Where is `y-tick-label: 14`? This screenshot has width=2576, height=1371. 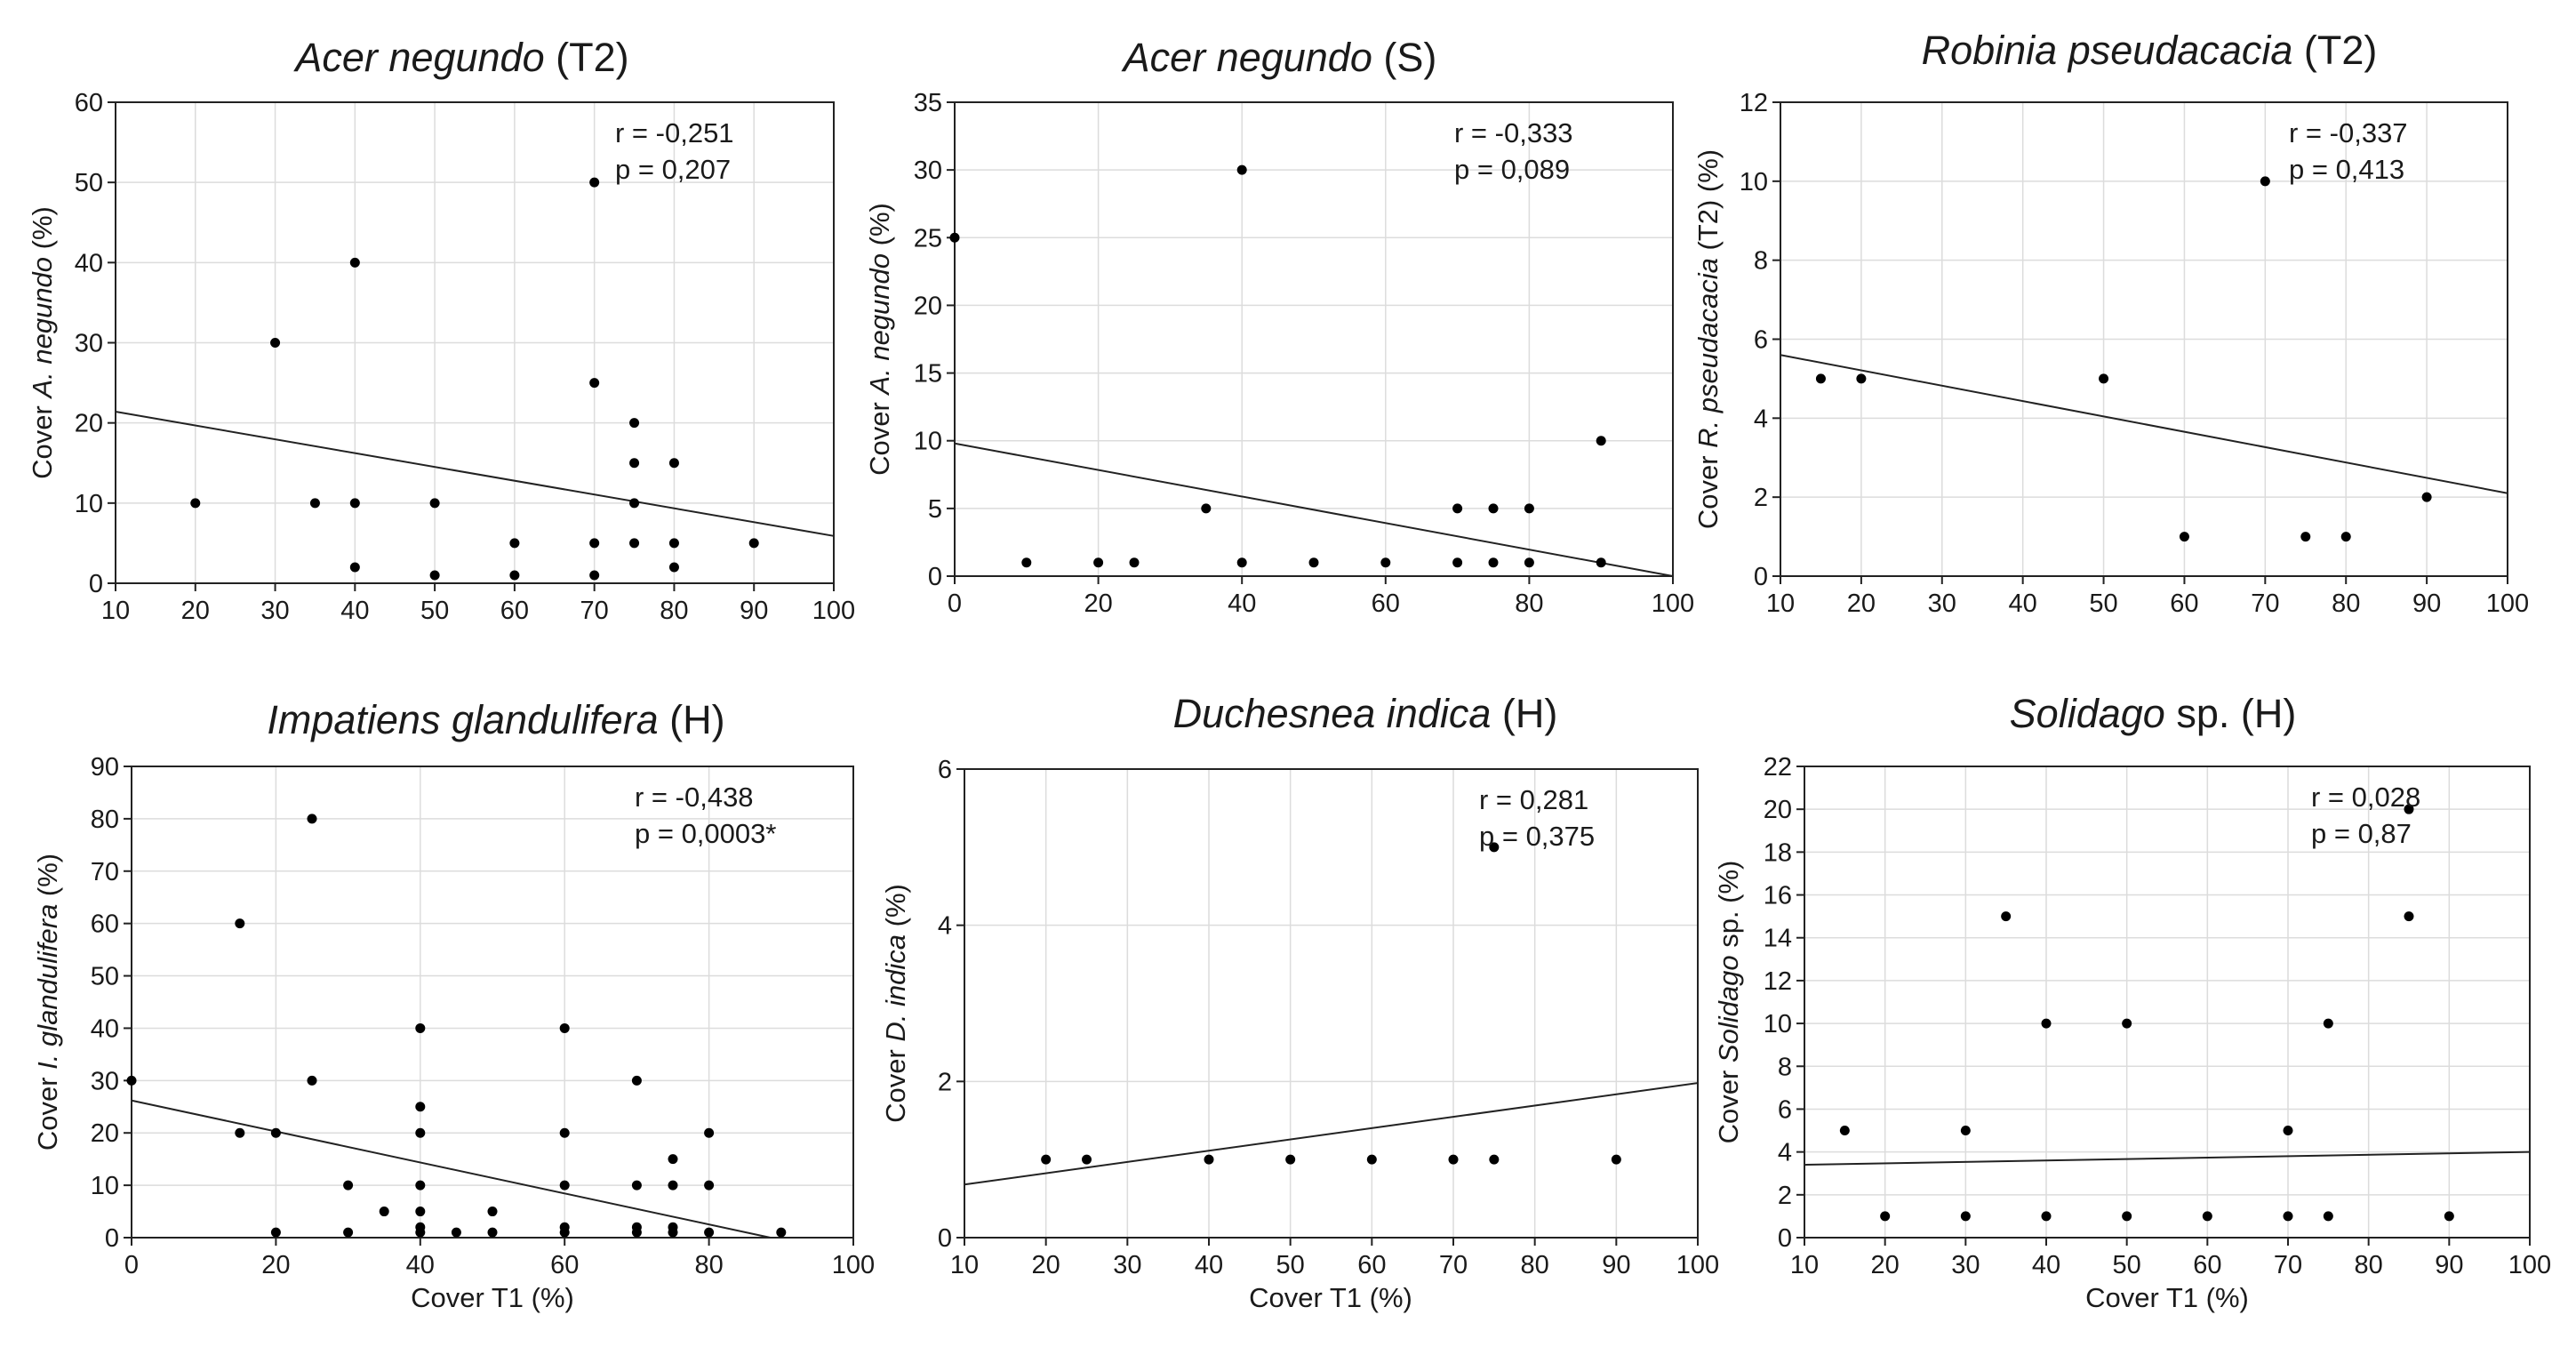
y-tick-label: 14 is located at coordinates (1778, 939).